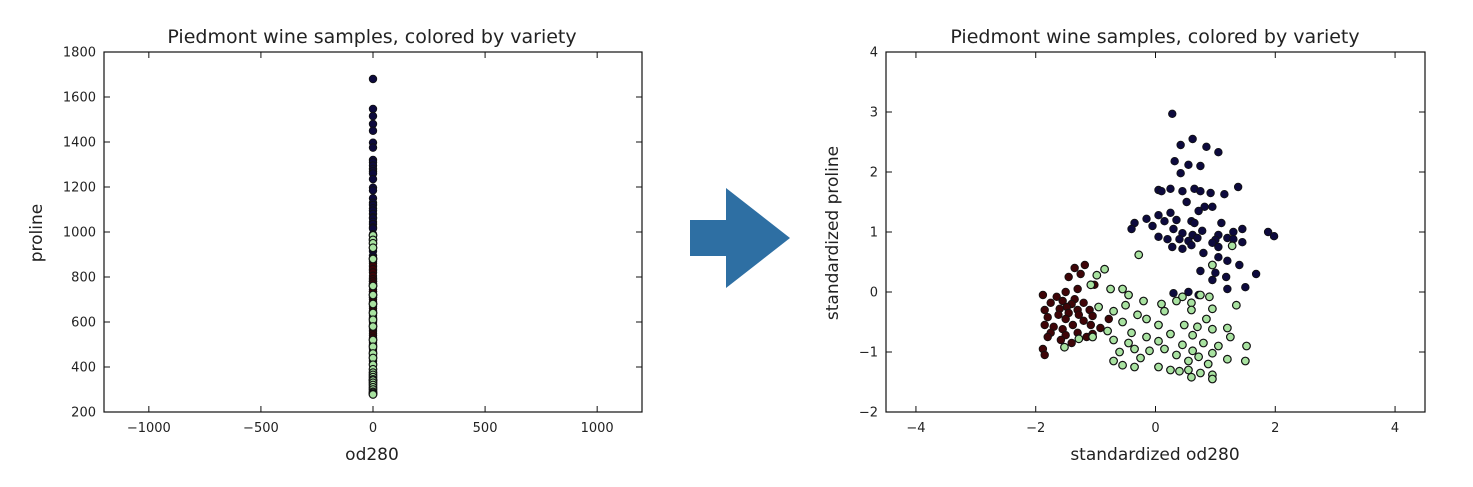  What do you see at coordinates (83, 278) in the screenshot?
I see `y-tick-label: 800` at bounding box center [83, 278].